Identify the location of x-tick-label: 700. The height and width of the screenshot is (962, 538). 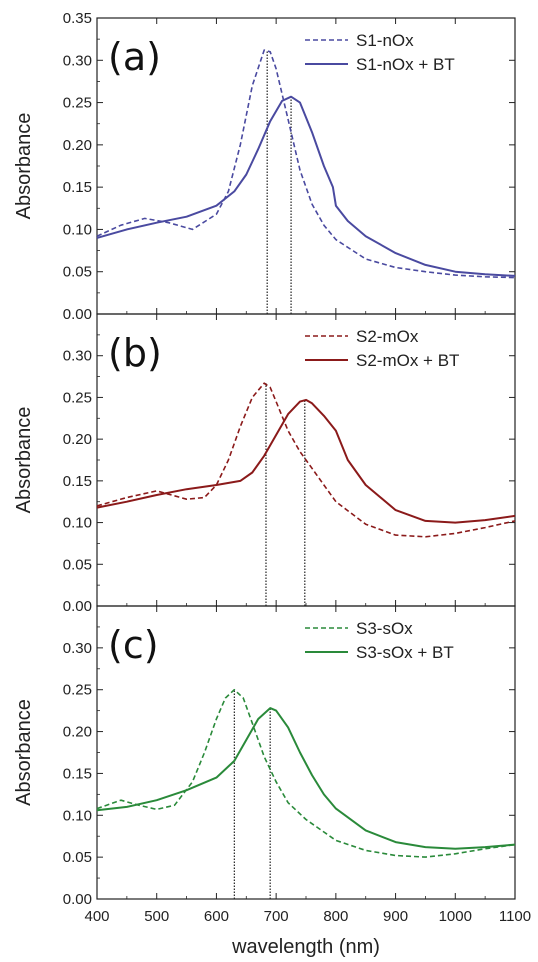
(276, 916).